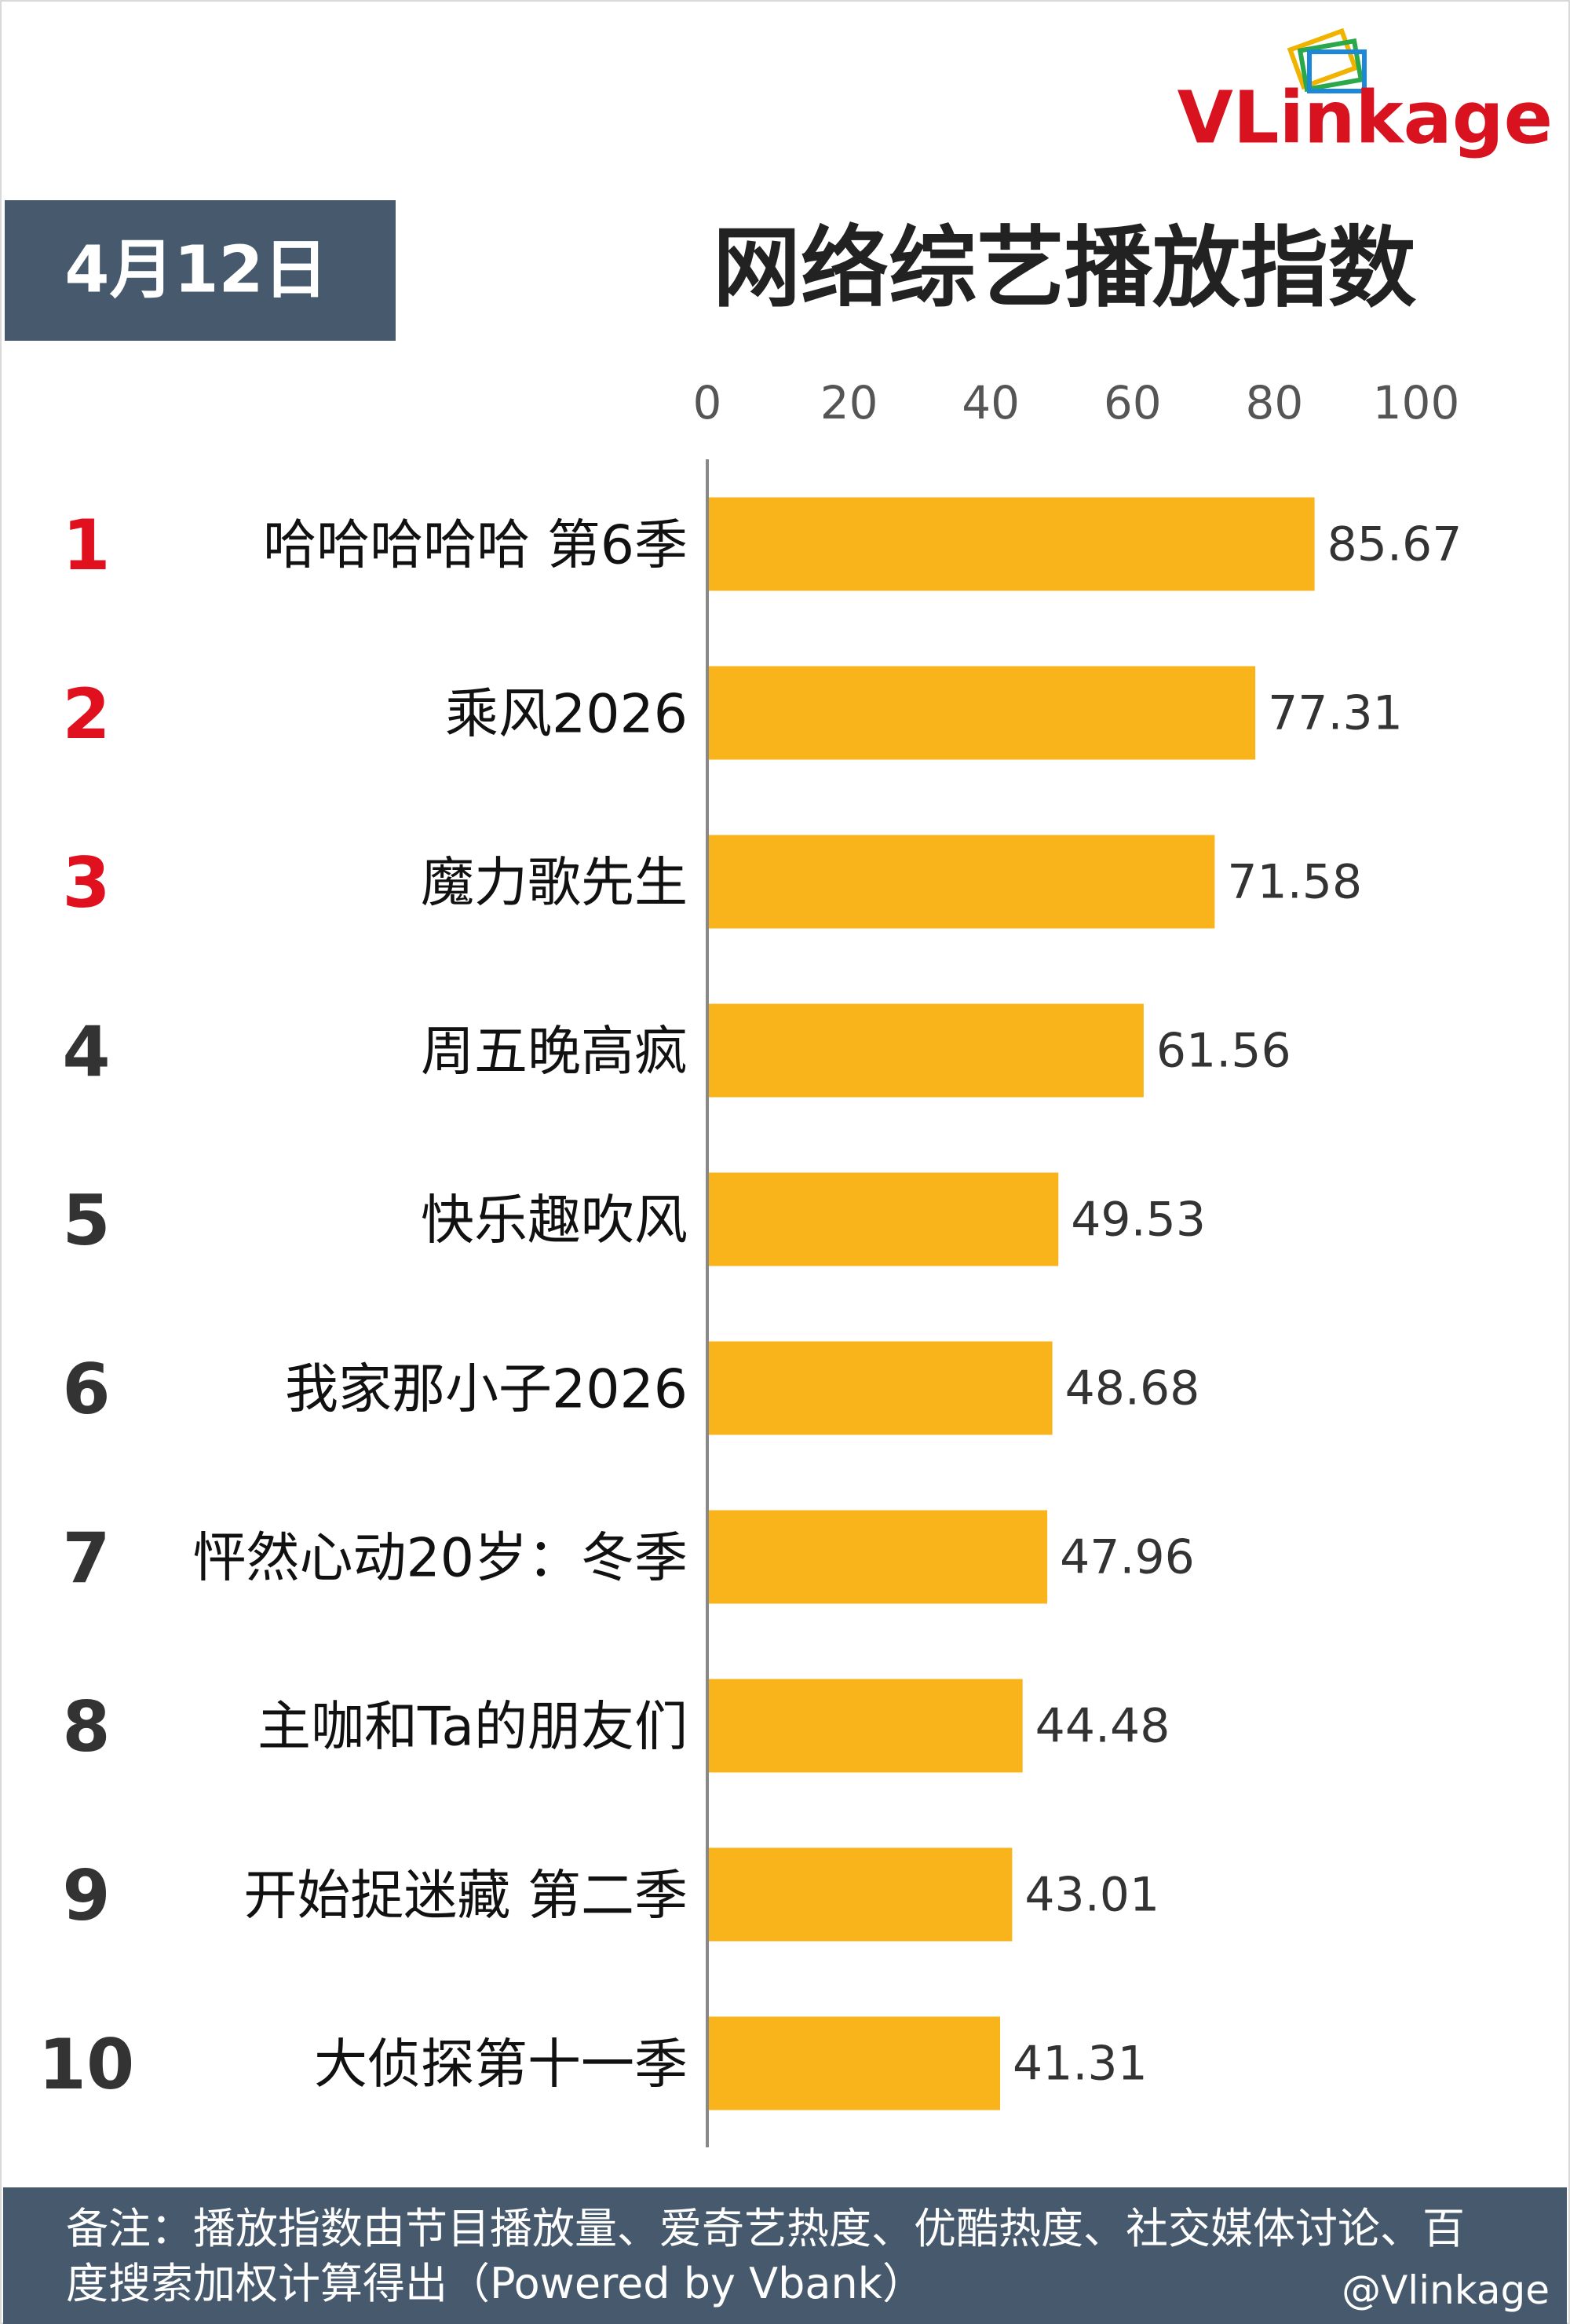 Image resolution: width=1570 pixels, height=2324 pixels. What do you see at coordinates (554, 1052) in the screenshot?
I see `category-label: 周五晚高疯` at bounding box center [554, 1052].